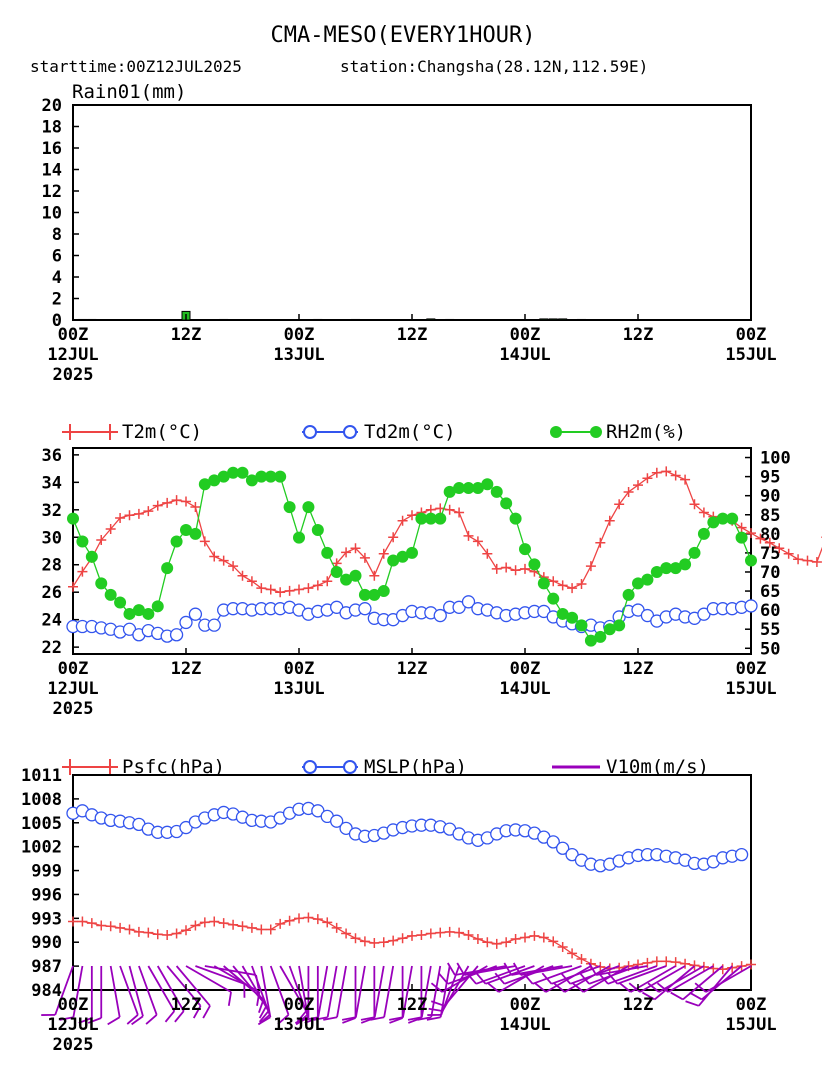 The height and width of the screenshot is (1065, 822). What do you see at coordinates (379, 432) in the screenshot?
I see `legend-td2m: Td2m(°C)` at bounding box center [379, 432].